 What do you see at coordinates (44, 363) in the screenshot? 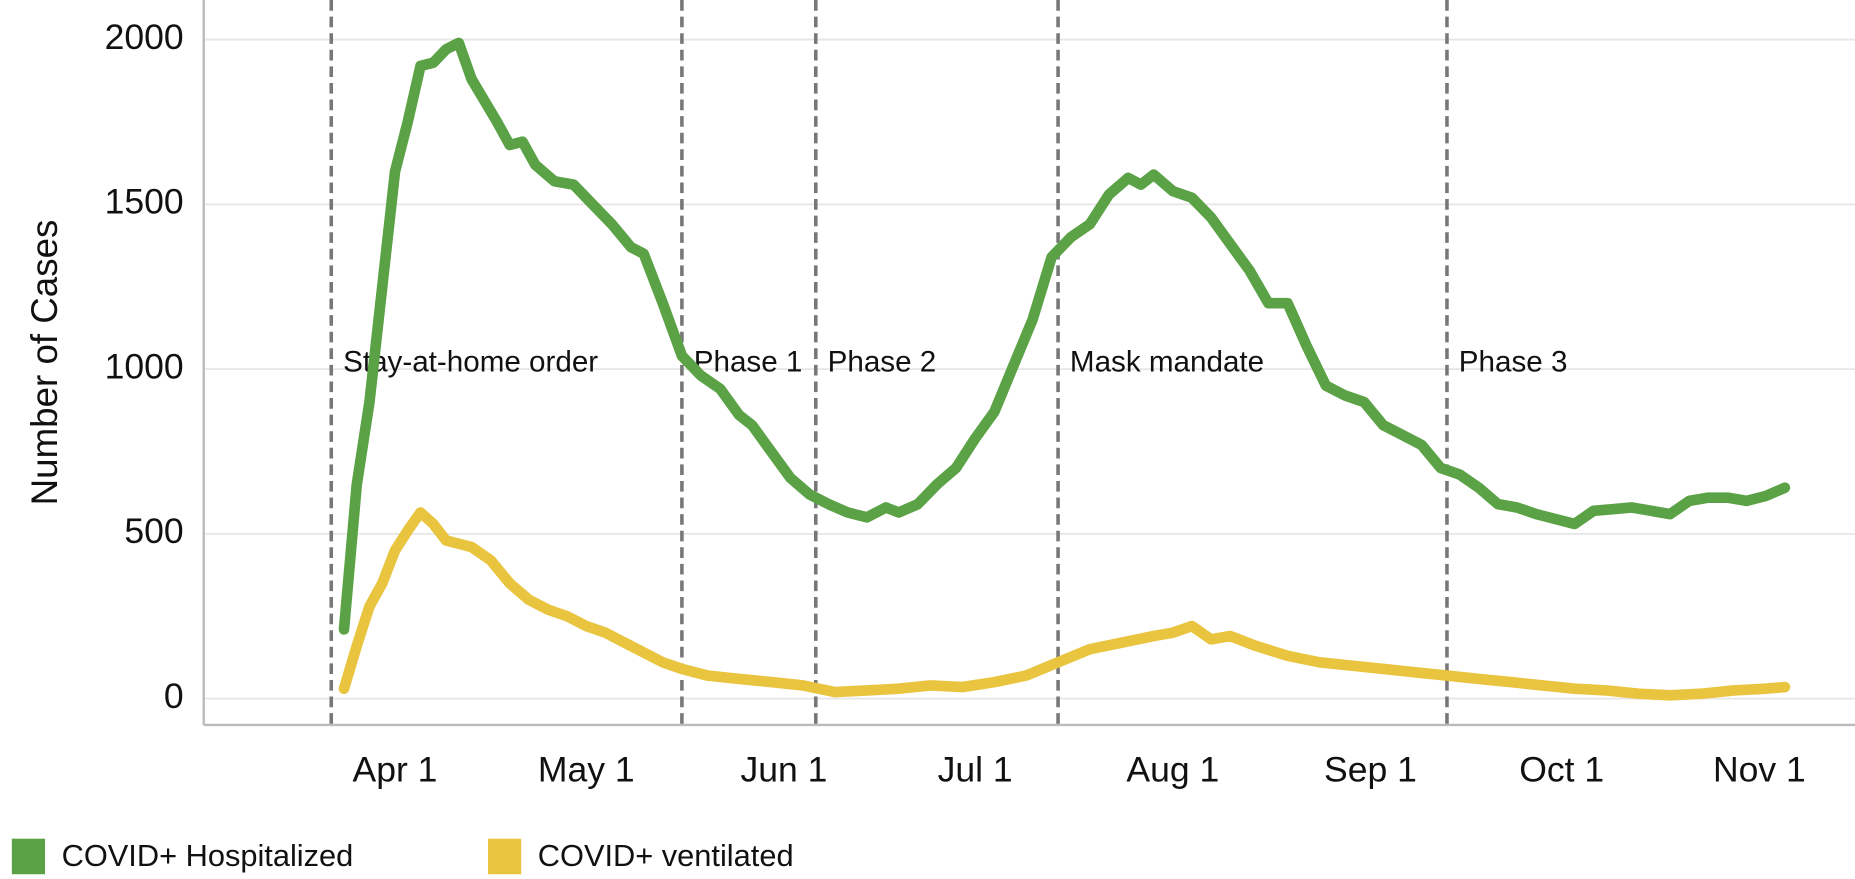
I see `y-axis-label: Number of Cases` at bounding box center [44, 363].